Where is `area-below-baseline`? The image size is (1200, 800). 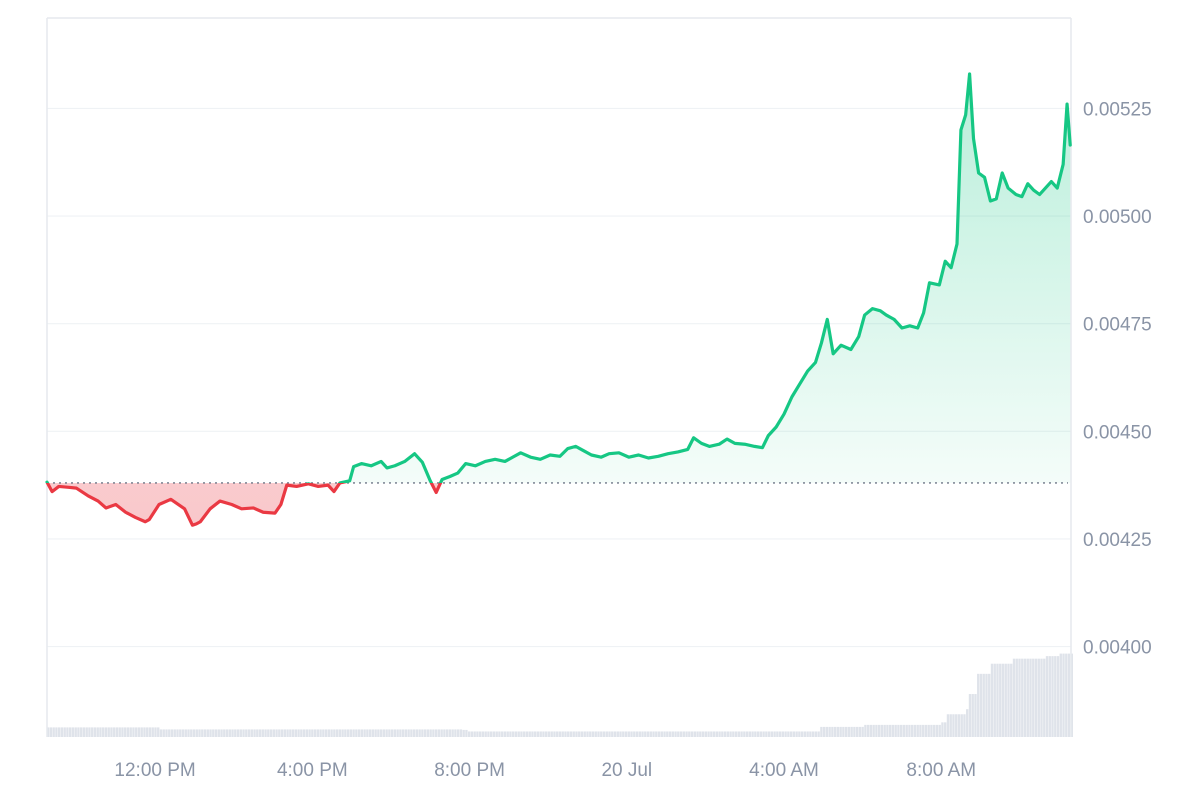 area-below-baseline is located at coordinates (244, 504).